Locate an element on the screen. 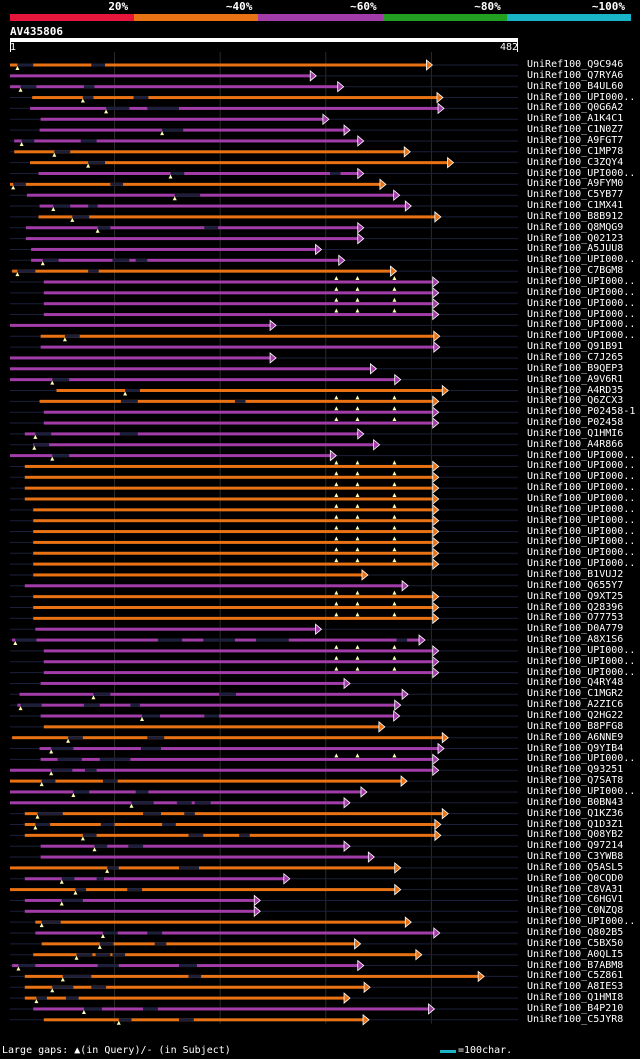 This screenshot has width=640, height=1059. hit-label: UniRef100_B4P210 is located at coordinates (575, 1008).